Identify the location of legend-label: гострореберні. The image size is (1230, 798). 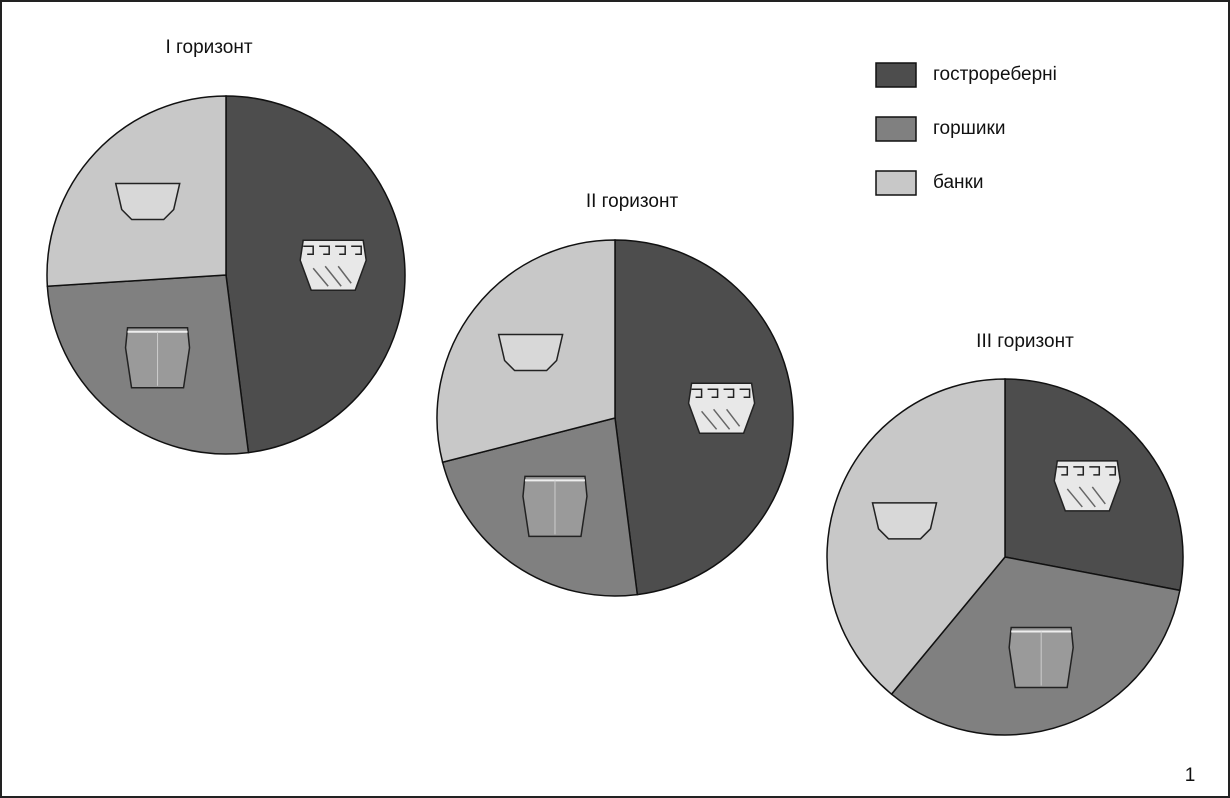
(995, 74).